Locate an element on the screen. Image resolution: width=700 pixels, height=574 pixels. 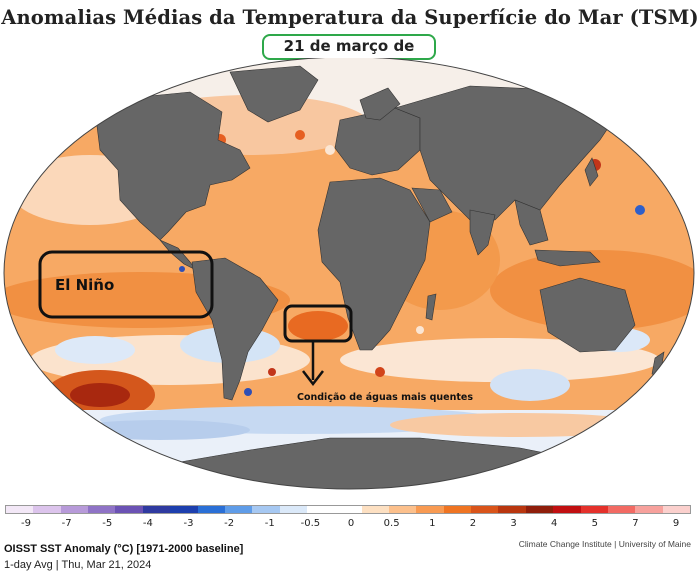
scale-tick-label: -7 is located at coordinates (66, 523).